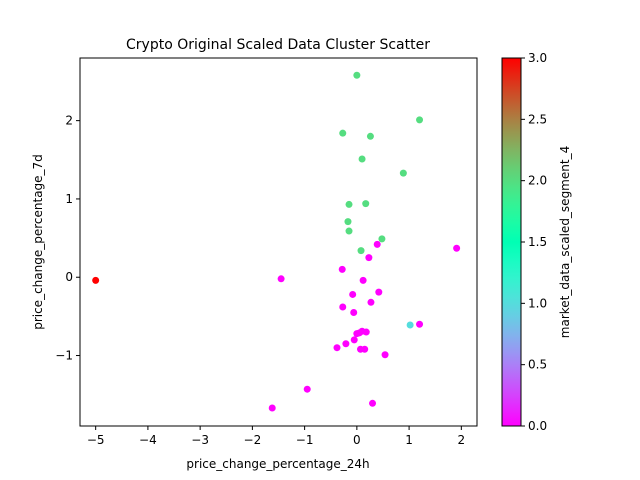 This screenshot has width=640, height=480. I want to click on x-tick-label: −2, so click(253, 440).